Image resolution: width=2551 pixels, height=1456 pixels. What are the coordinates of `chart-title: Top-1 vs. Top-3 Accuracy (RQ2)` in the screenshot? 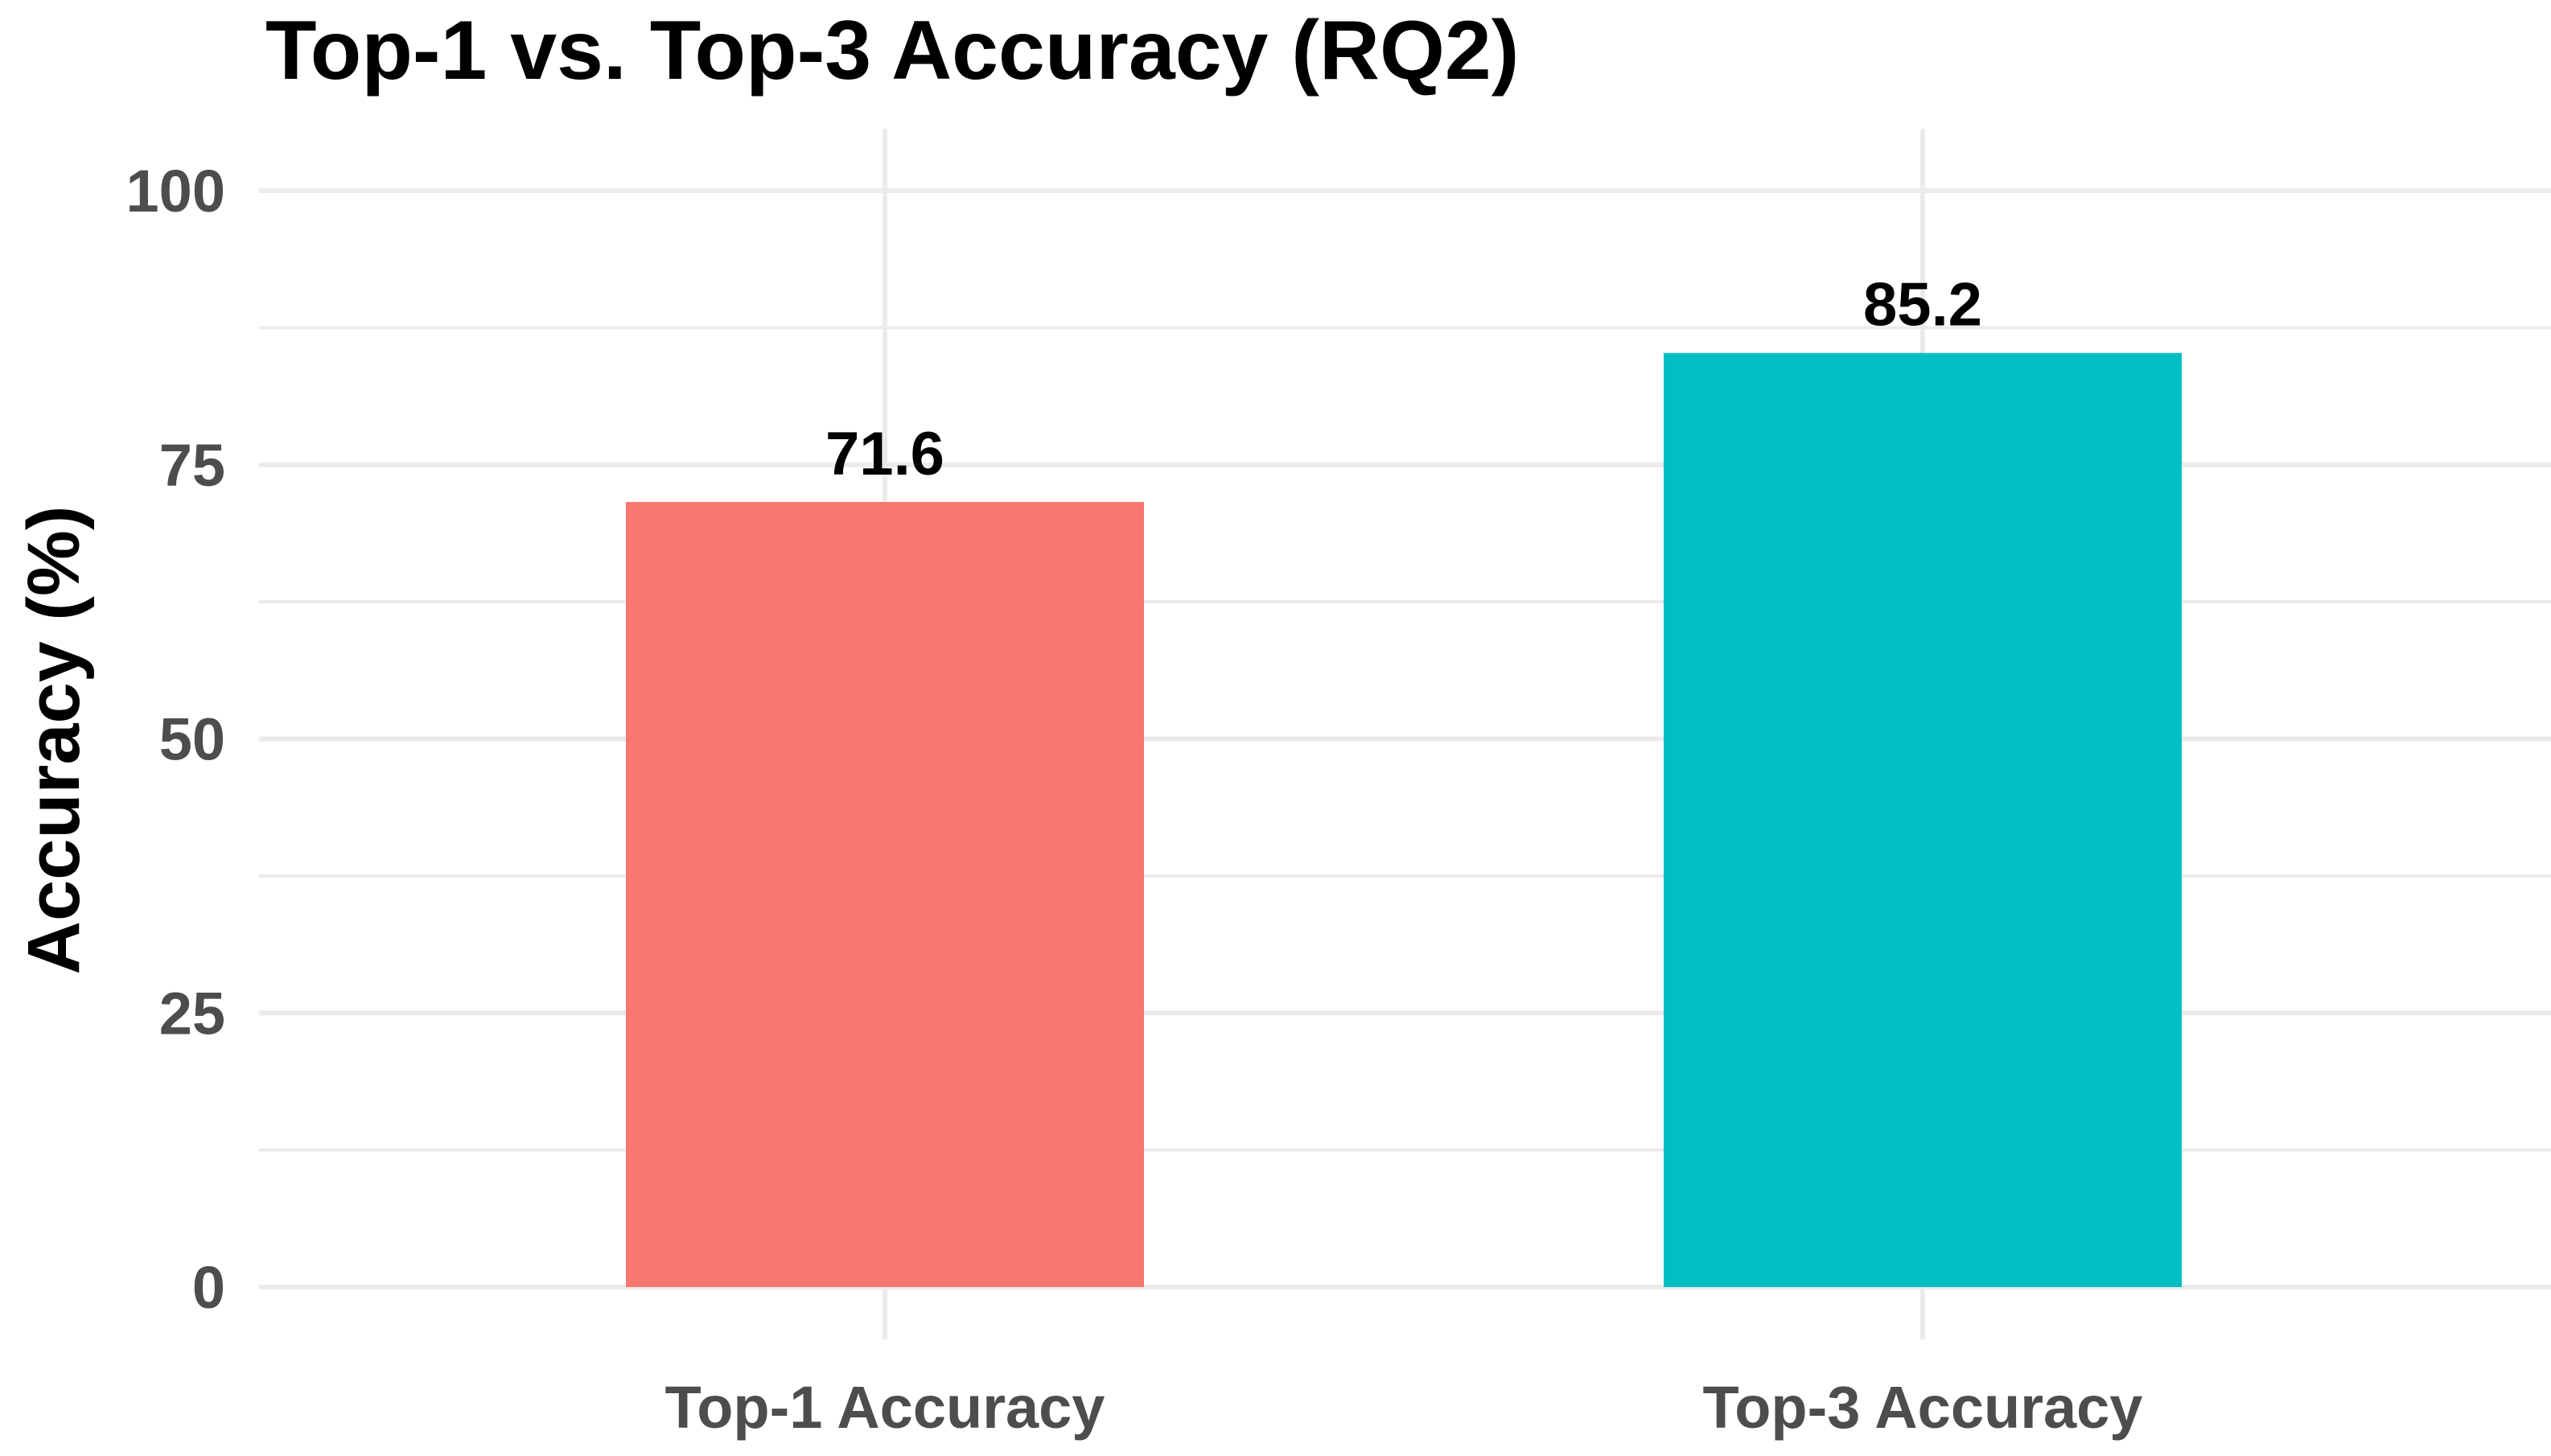 It's located at (892, 50).